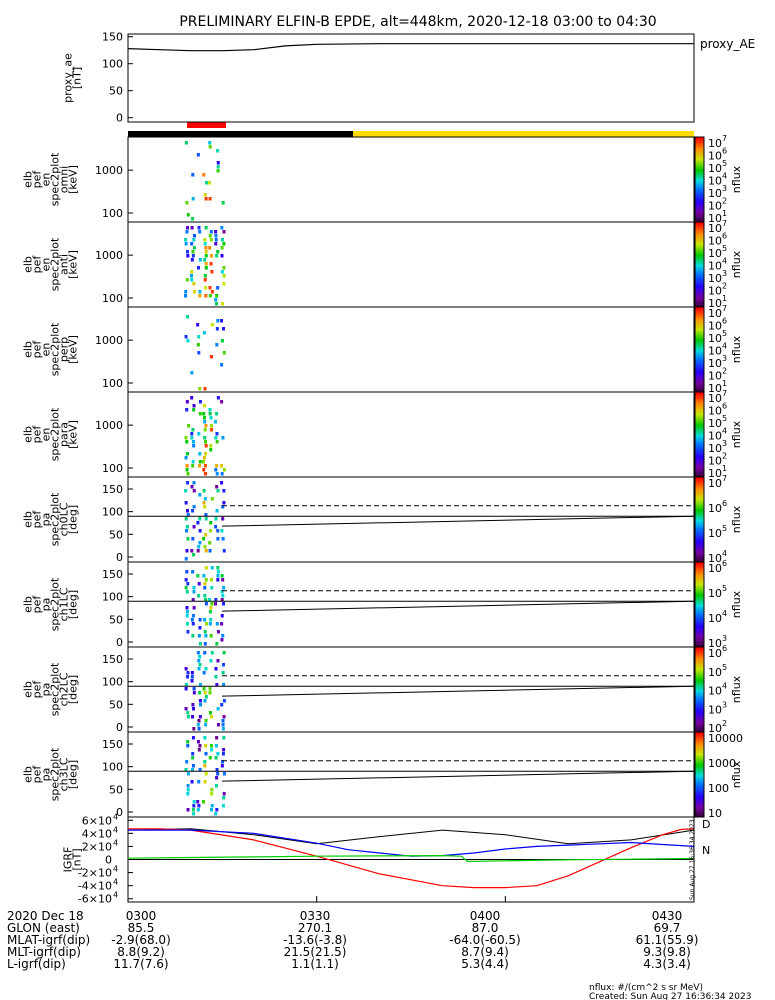  What do you see at coordinates (73, 179) in the screenshot?
I see `panel-ylabel-line: [keV]` at bounding box center [73, 179].